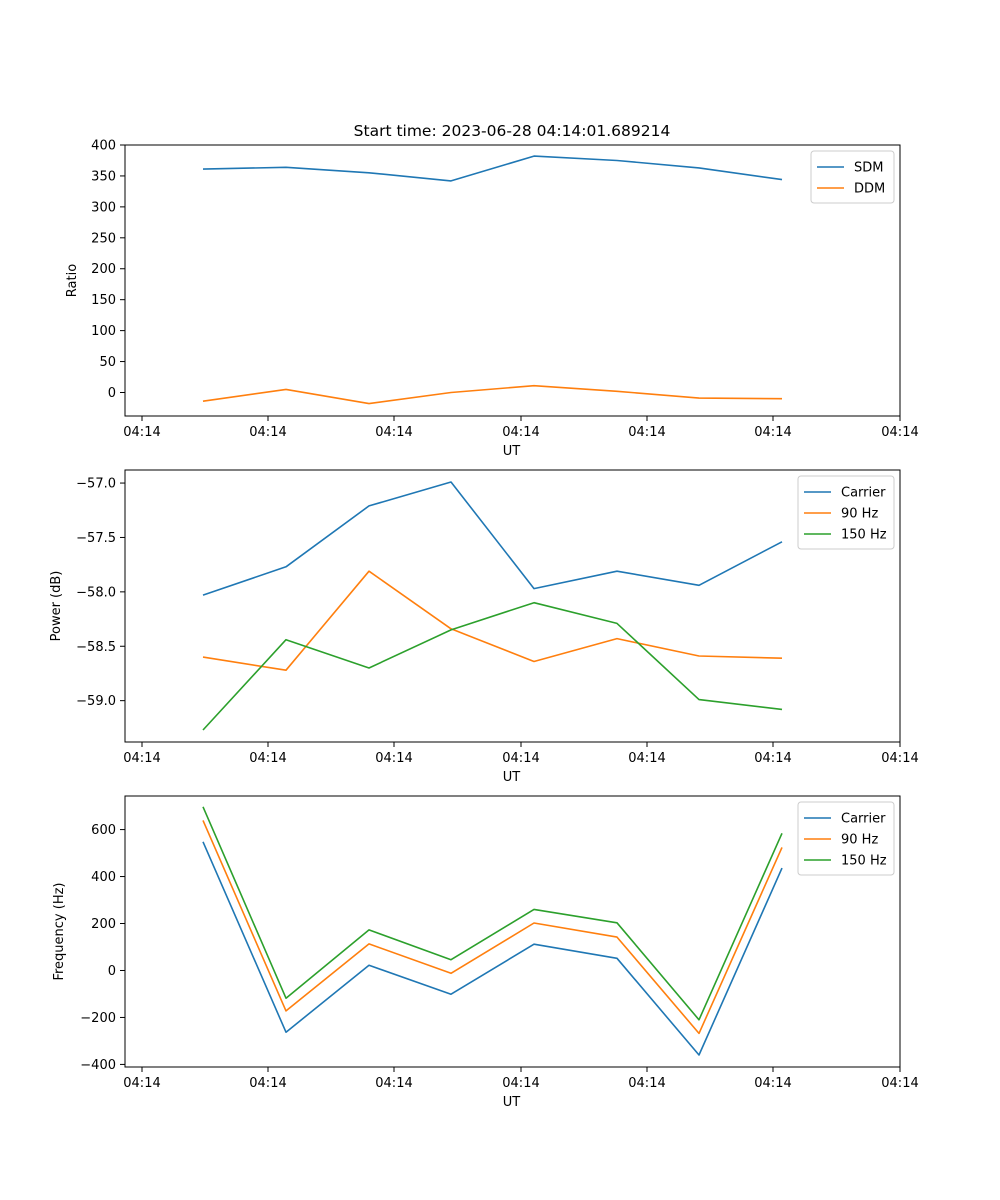 The height and width of the screenshot is (1200, 1000). What do you see at coordinates (869, 189) in the screenshot?
I see `legend-label: DDM` at bounding box center [869, 189].